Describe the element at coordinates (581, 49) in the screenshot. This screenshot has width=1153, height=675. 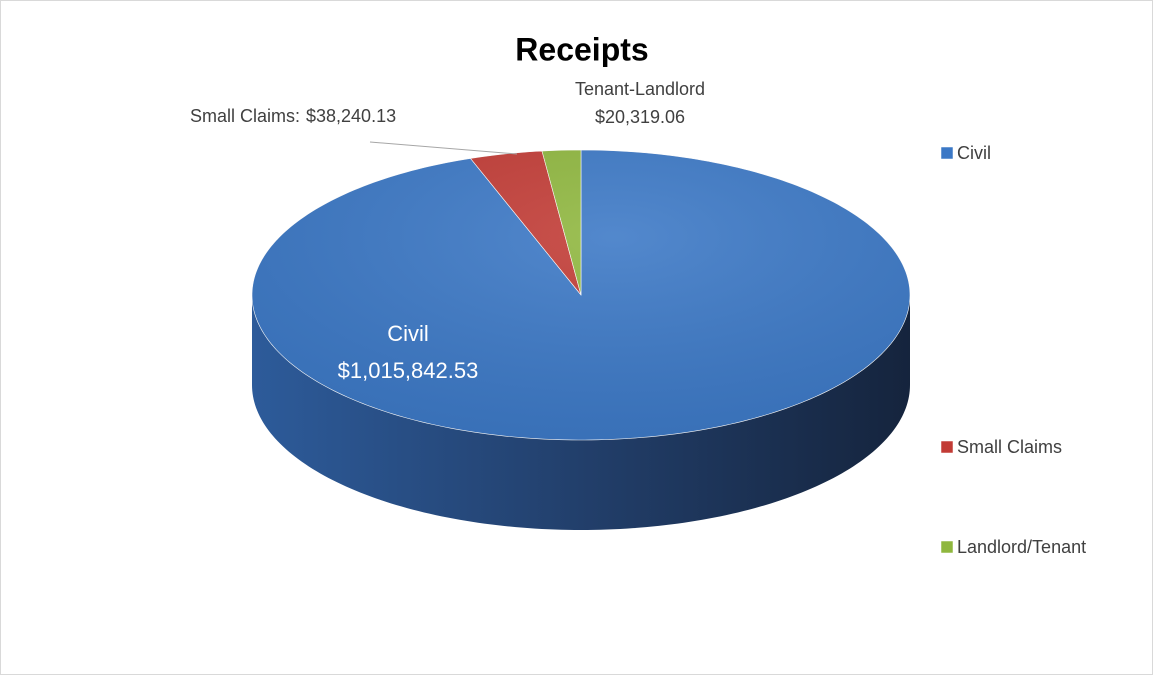
I see `chart-title: Receipts` at that location.